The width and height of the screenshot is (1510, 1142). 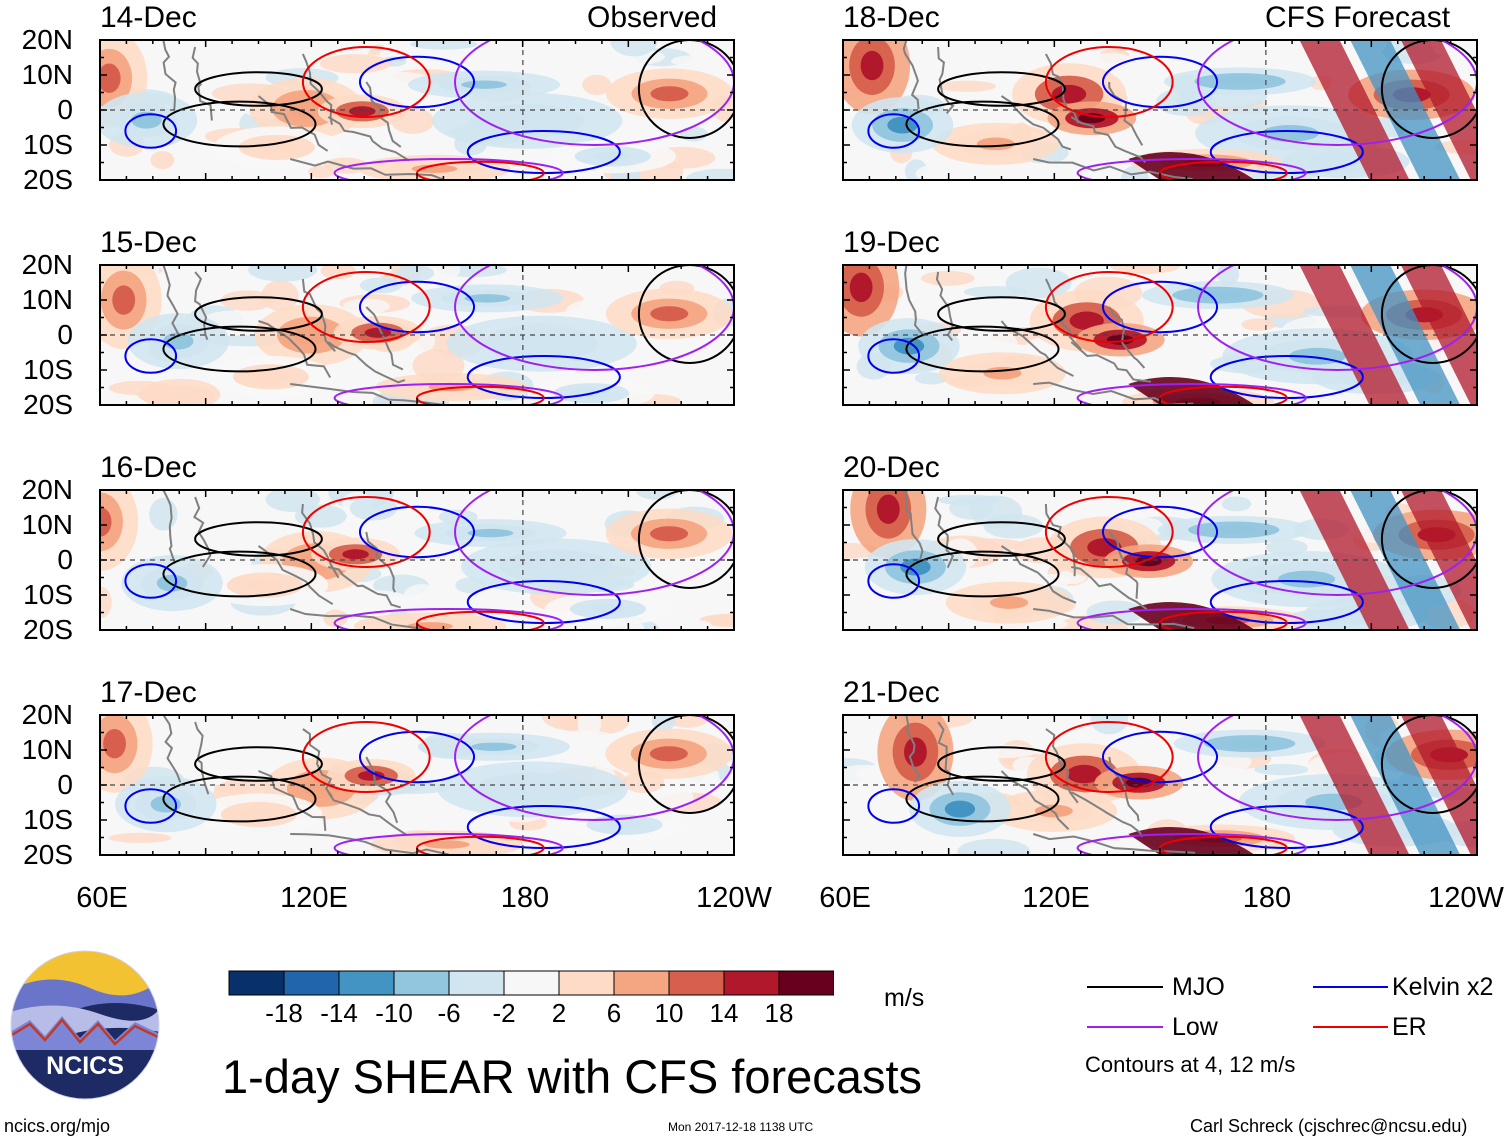 What do you see at coordinates (1329, 1126) in the screenshot?
I see `footer-author: Carl Schreck (cjschrec@ncsu.edu)` at bounding box center [1329, 1126].